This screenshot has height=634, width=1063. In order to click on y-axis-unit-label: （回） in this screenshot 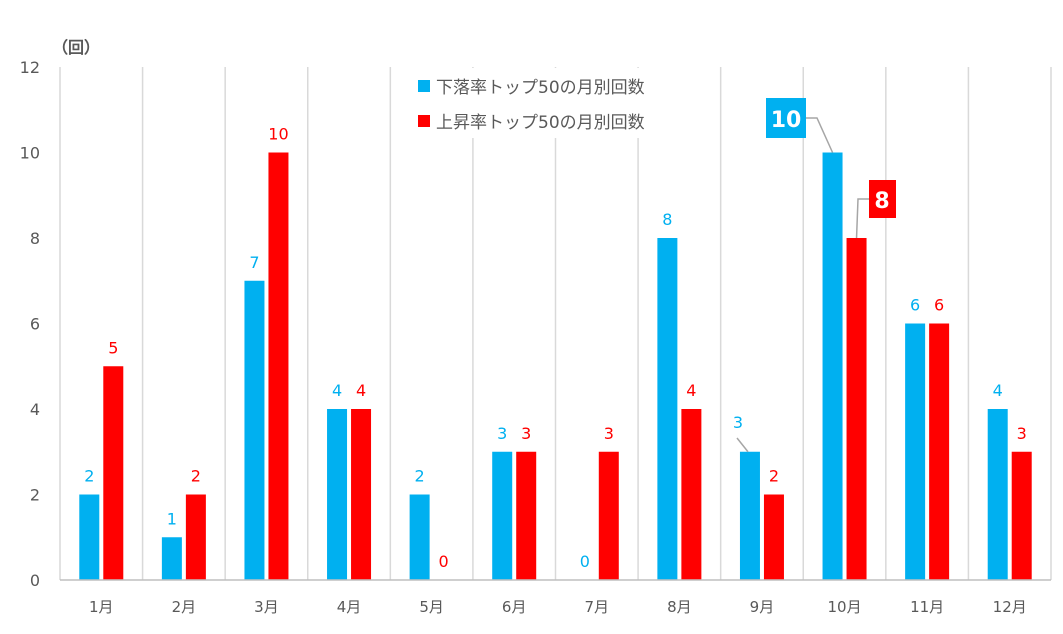, I will do `click(76, 47)`.